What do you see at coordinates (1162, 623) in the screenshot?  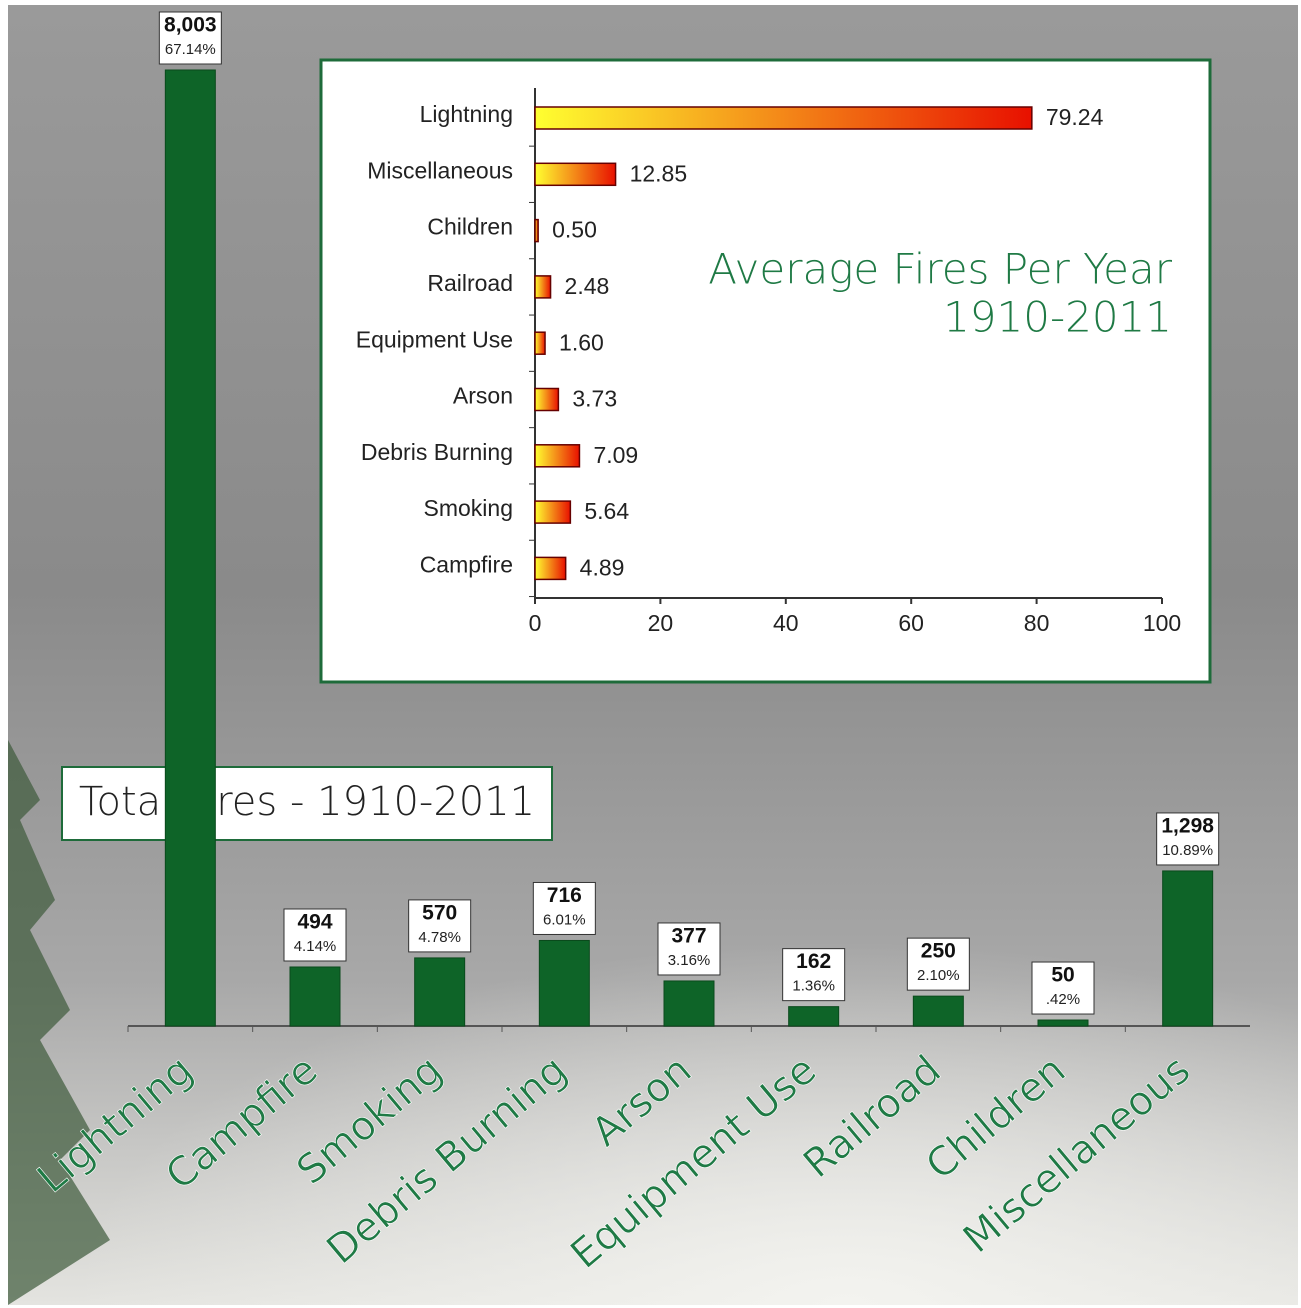 I see `x-tick-label: 100` at bounding box center [1162, 623].